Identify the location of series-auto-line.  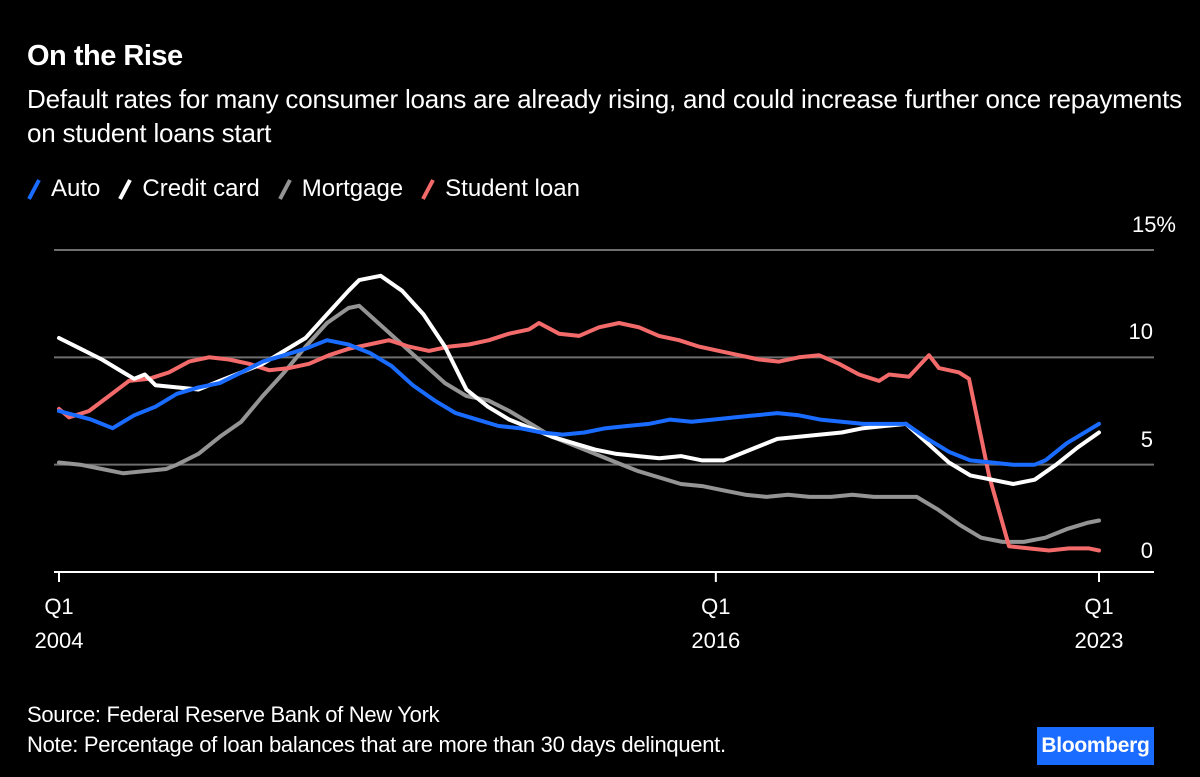
(579, 402).